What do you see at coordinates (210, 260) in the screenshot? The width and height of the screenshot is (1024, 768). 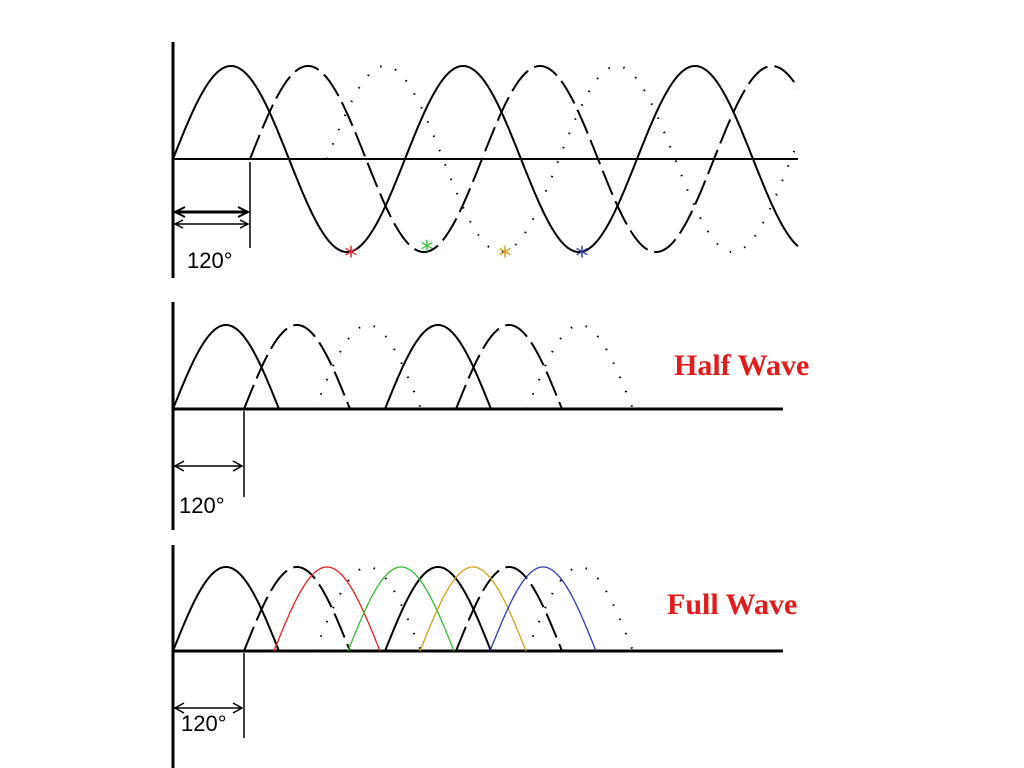 I see `three-phase-angle-label: 120°` at bounding box center [210, 260].